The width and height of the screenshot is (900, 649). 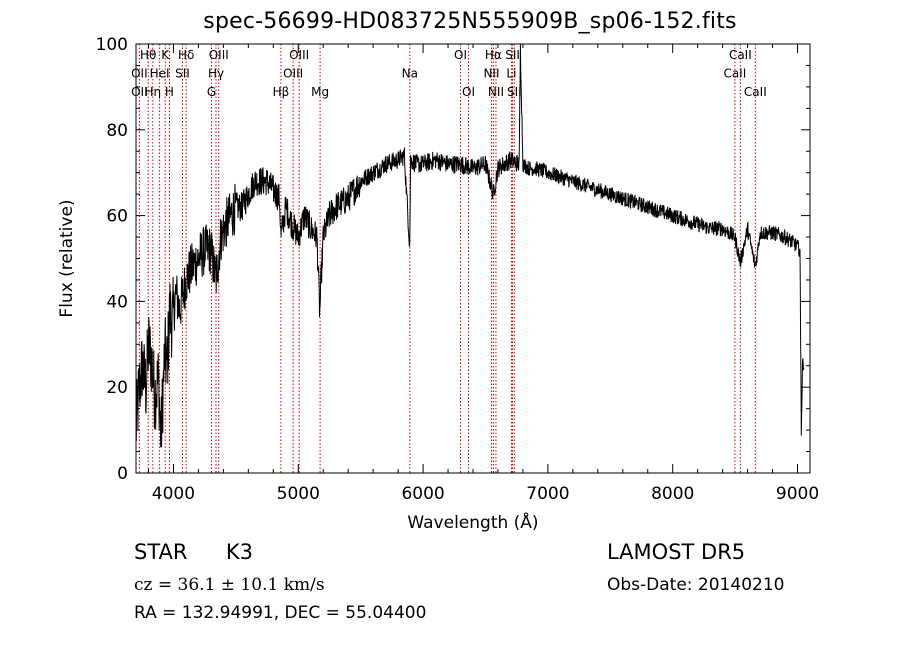 What do you see at coordinates (216, 74) in the screenshot?
I see `marker-label: Hγ` at bounding box center [216, 74].